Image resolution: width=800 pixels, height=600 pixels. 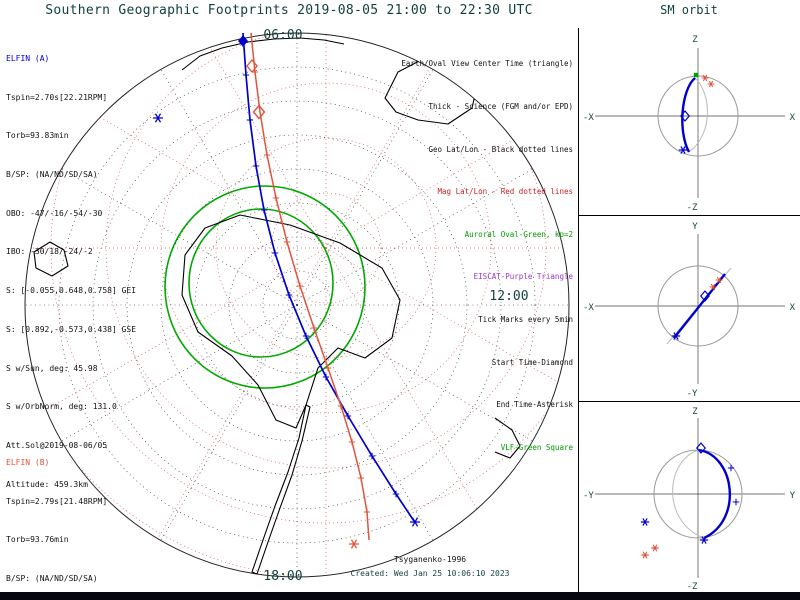 I want to click on elfin-a-marker, so click(x=645, y=522).